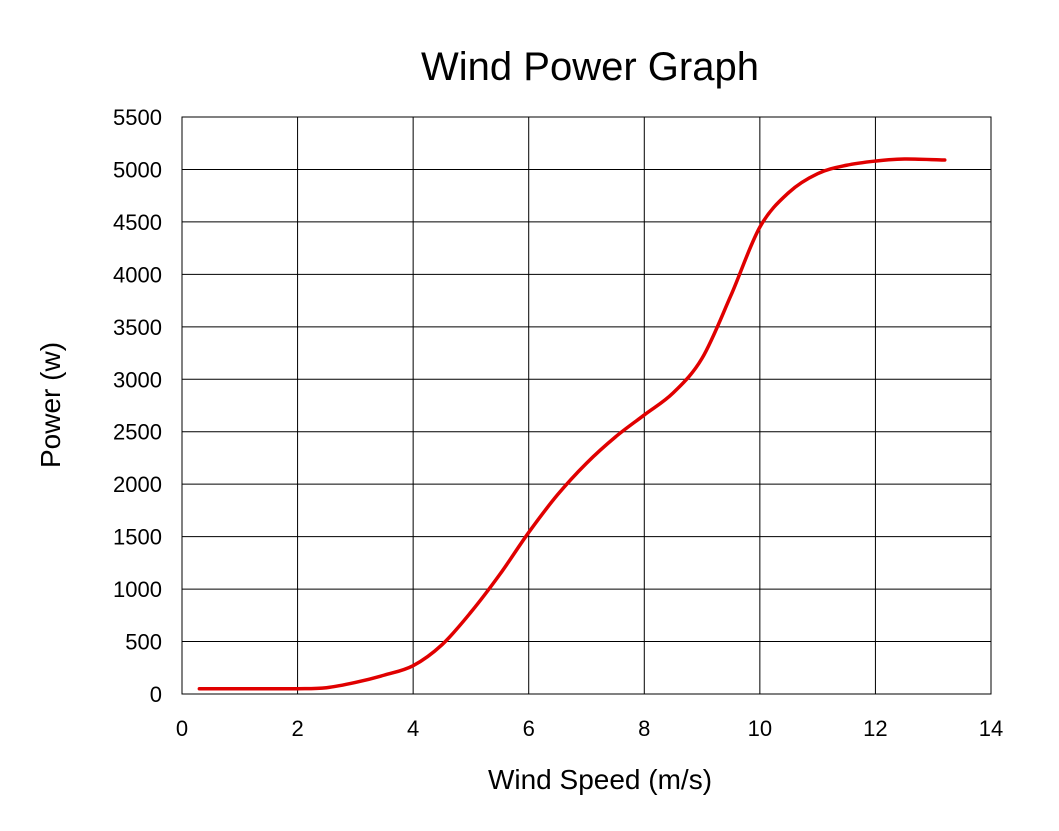 The height and width of the screenshot is (831, 1059). I want to click on x-tick-label: 8, so click(644, 728).